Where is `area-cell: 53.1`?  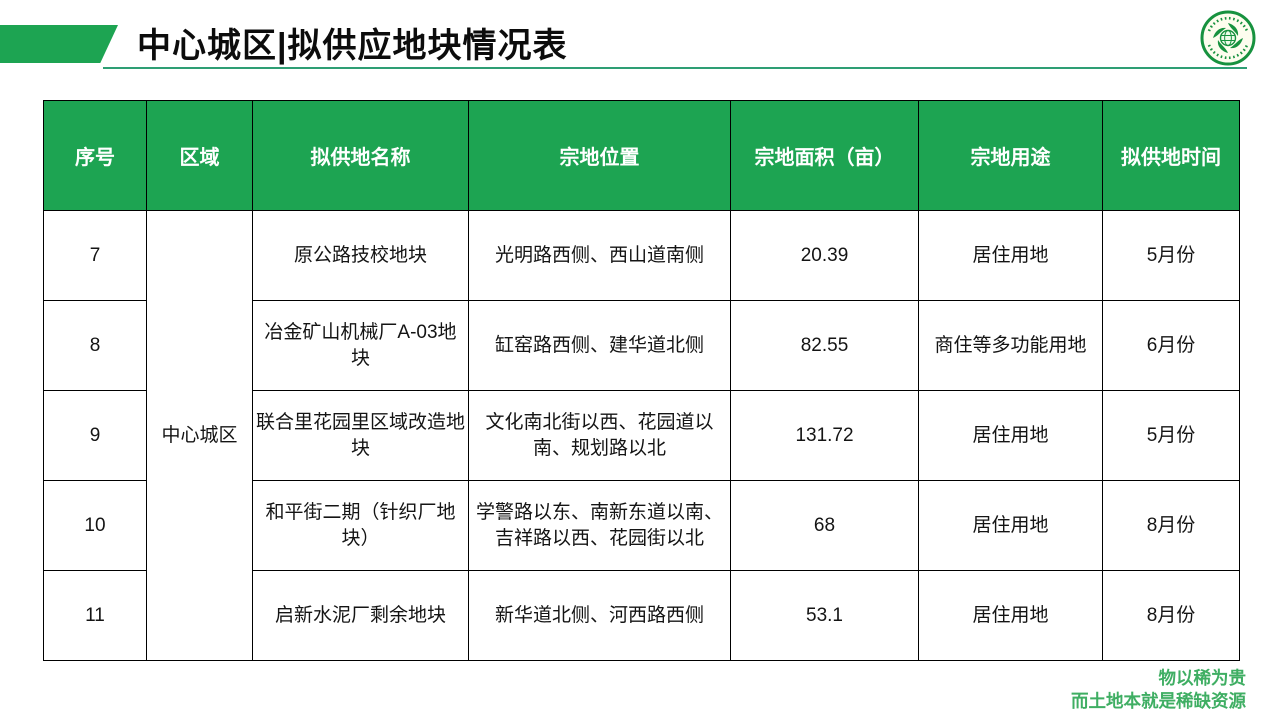
area-cell: 53.1 is located at coordinates (824, 615).